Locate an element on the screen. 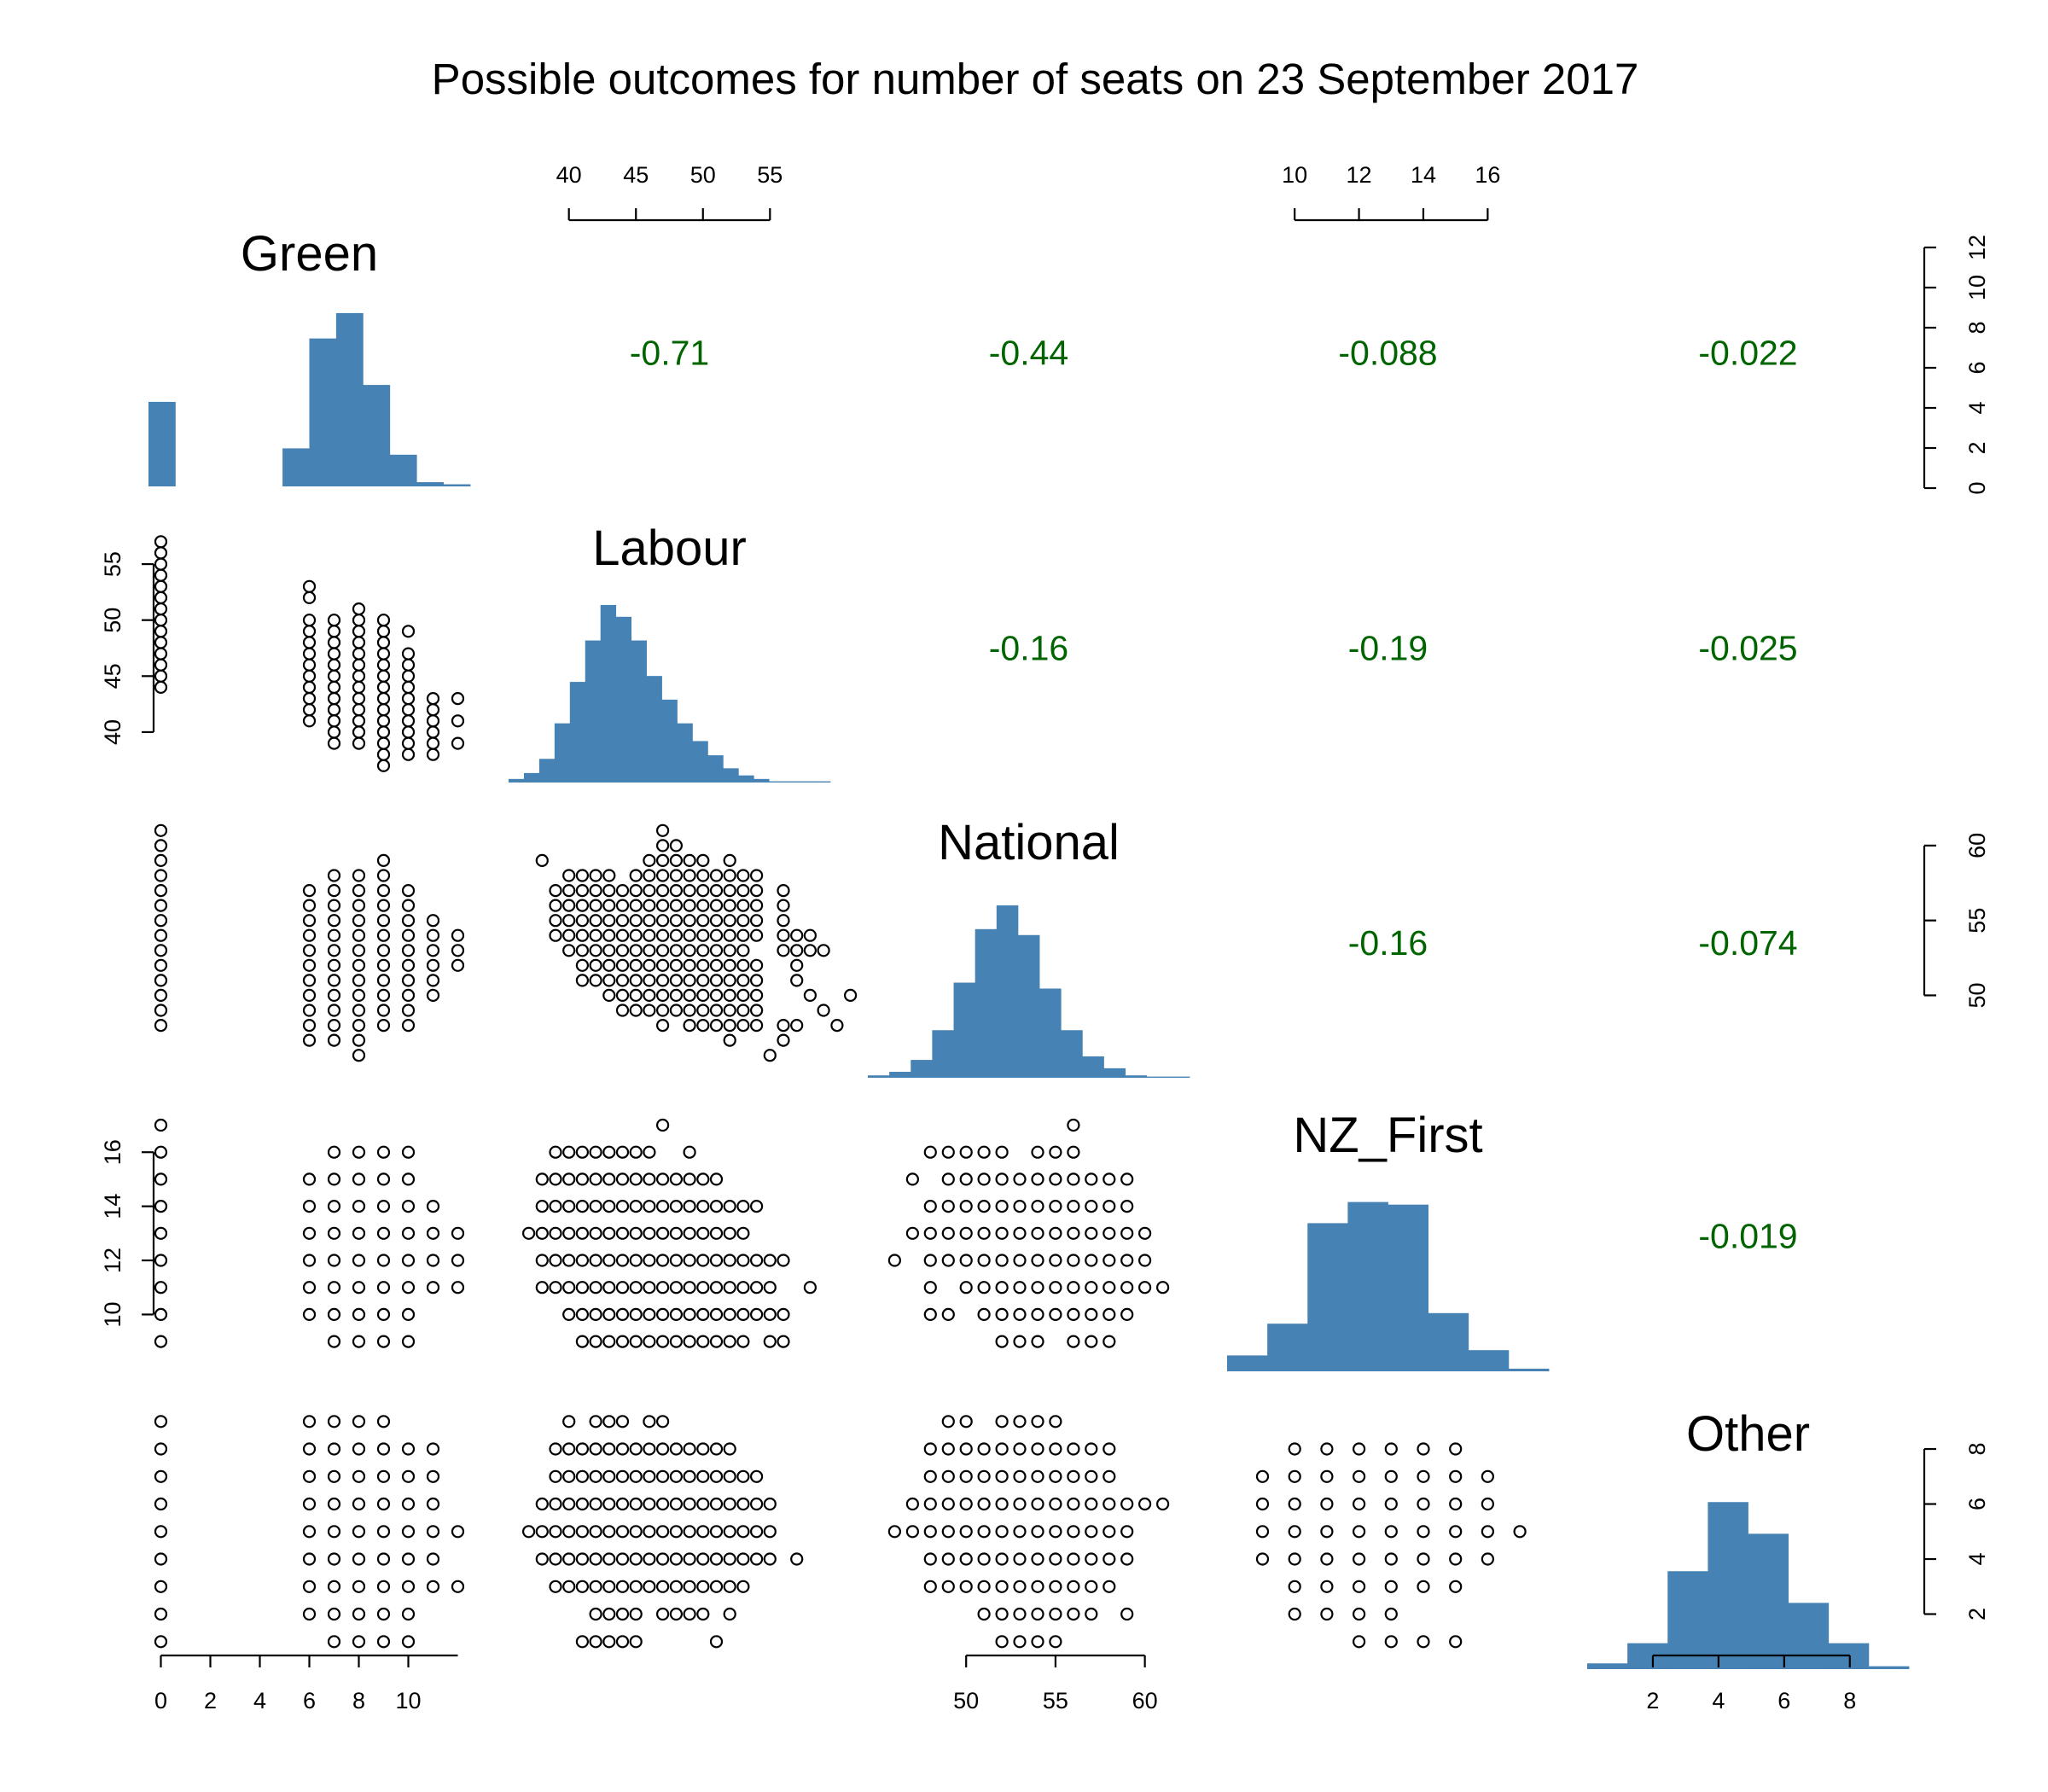 The width and height of the screenshot is (2048, 1792). x-axis-other: 2 4 6 8 is located at coordinates (1751, 1683).